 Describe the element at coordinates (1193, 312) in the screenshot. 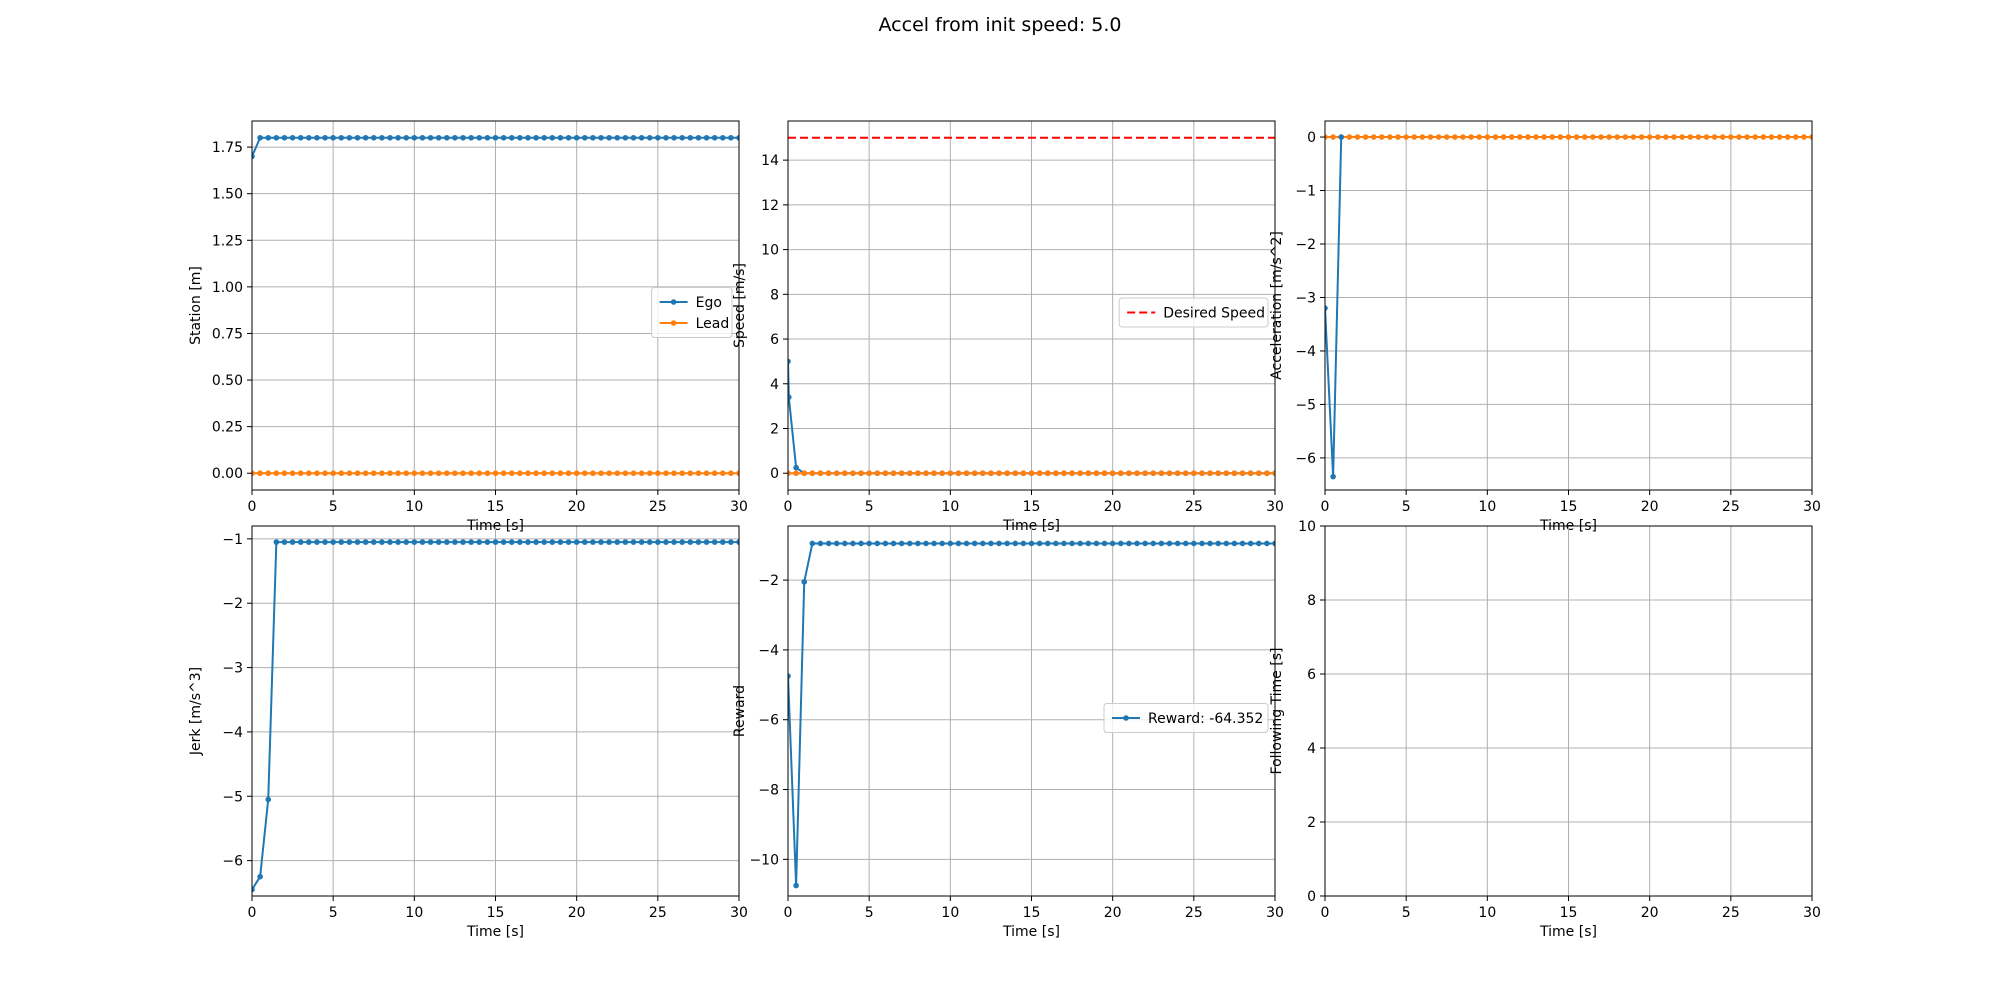

I see `legend-box` at that location.